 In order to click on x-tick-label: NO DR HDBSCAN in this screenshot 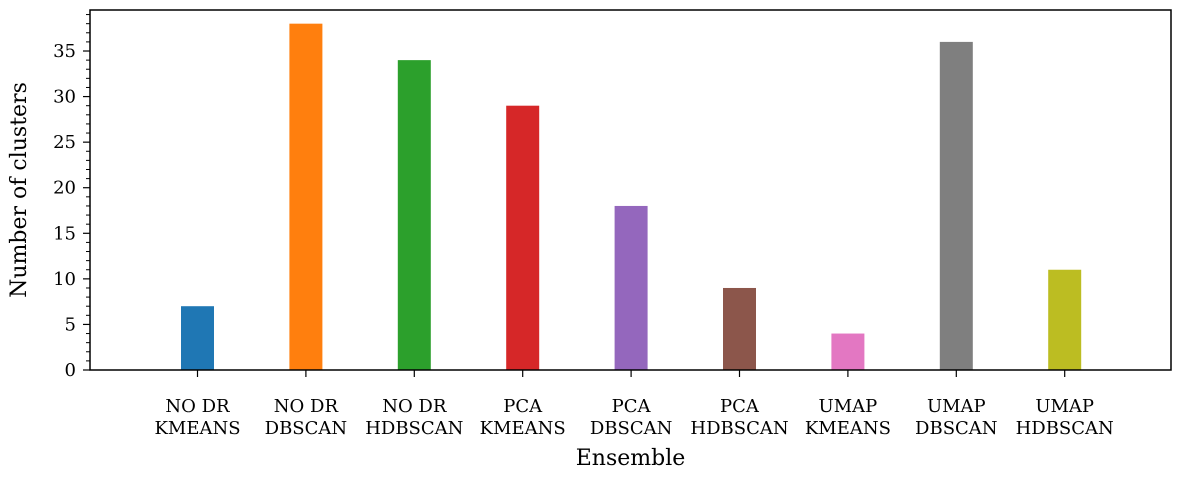, I will do `click(414, 417)`.